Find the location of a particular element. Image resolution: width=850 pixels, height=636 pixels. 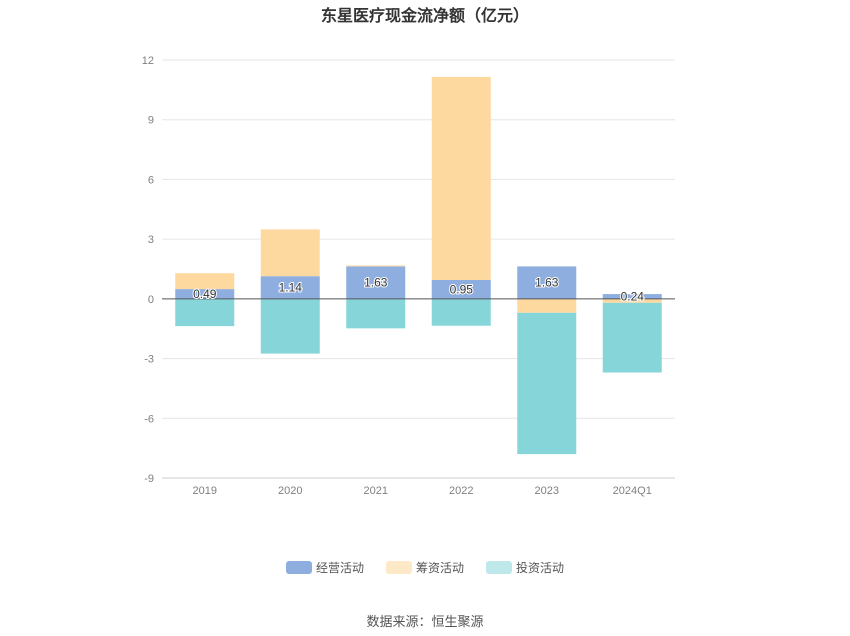

legend-item-financing: 筹资活动 is located at coordinates (424, 567).